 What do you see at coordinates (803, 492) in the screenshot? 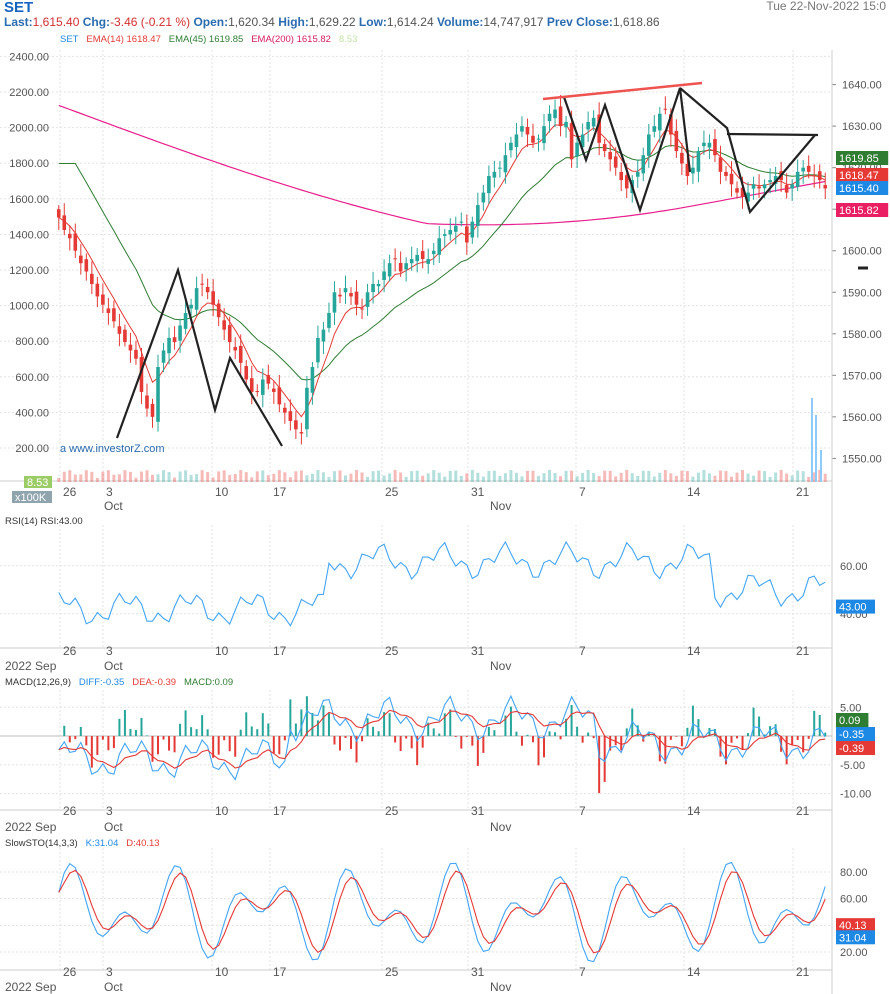
I see `main-x-tick: 21` at bounding box center [803, 492].